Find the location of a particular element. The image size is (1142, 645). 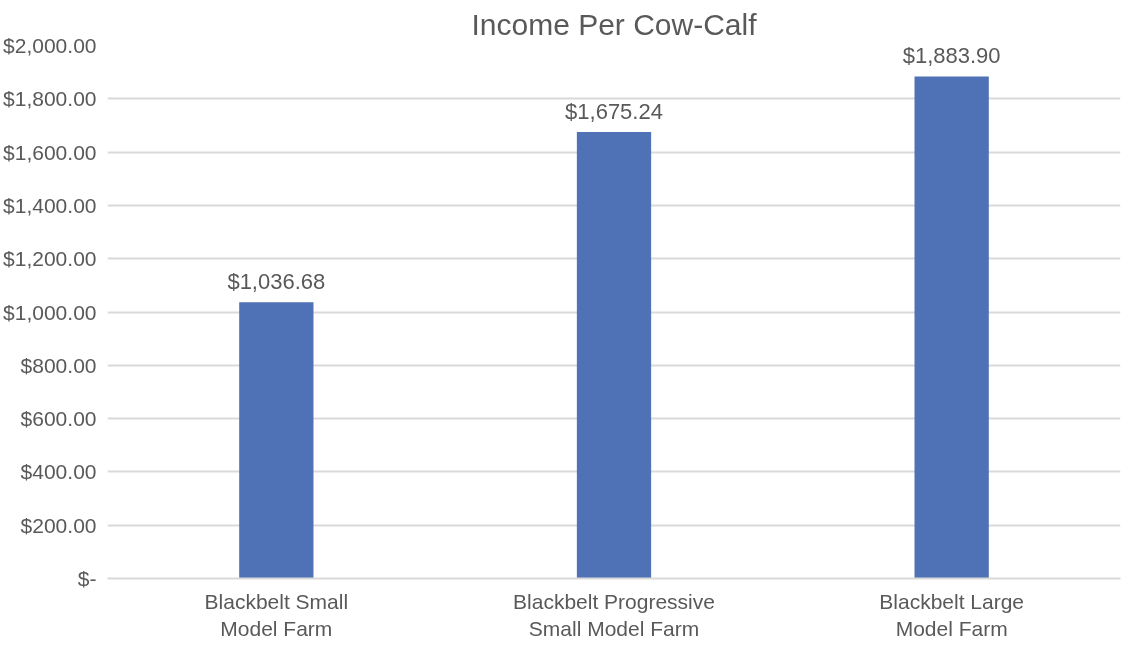

y-tick-label: $- is located at coordinates (87, 578).